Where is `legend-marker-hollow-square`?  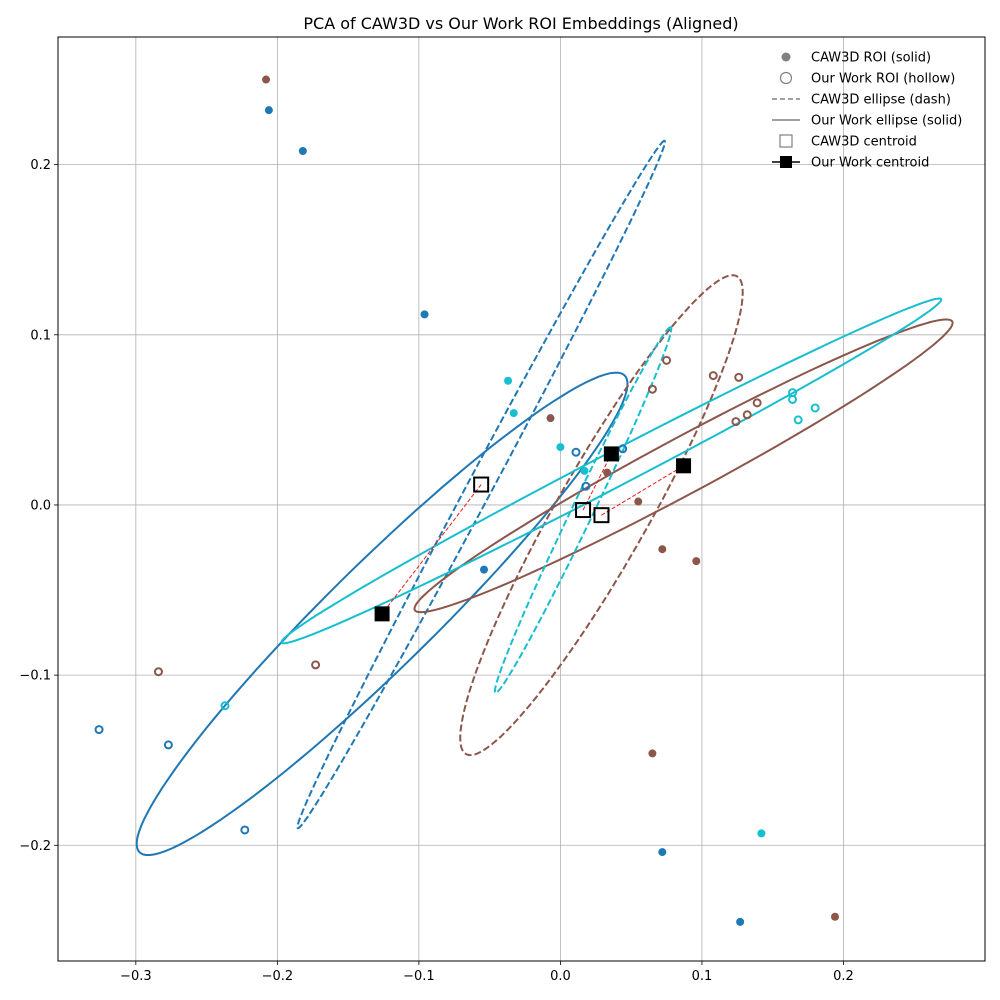
legend-marker-hollow-square is located at coordinates (786, 141).